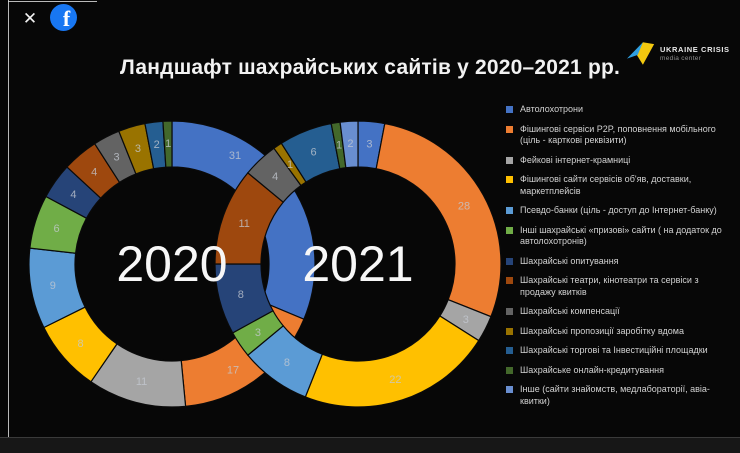  I want to click on facebook-f-glyph: f, so click(66, 18).